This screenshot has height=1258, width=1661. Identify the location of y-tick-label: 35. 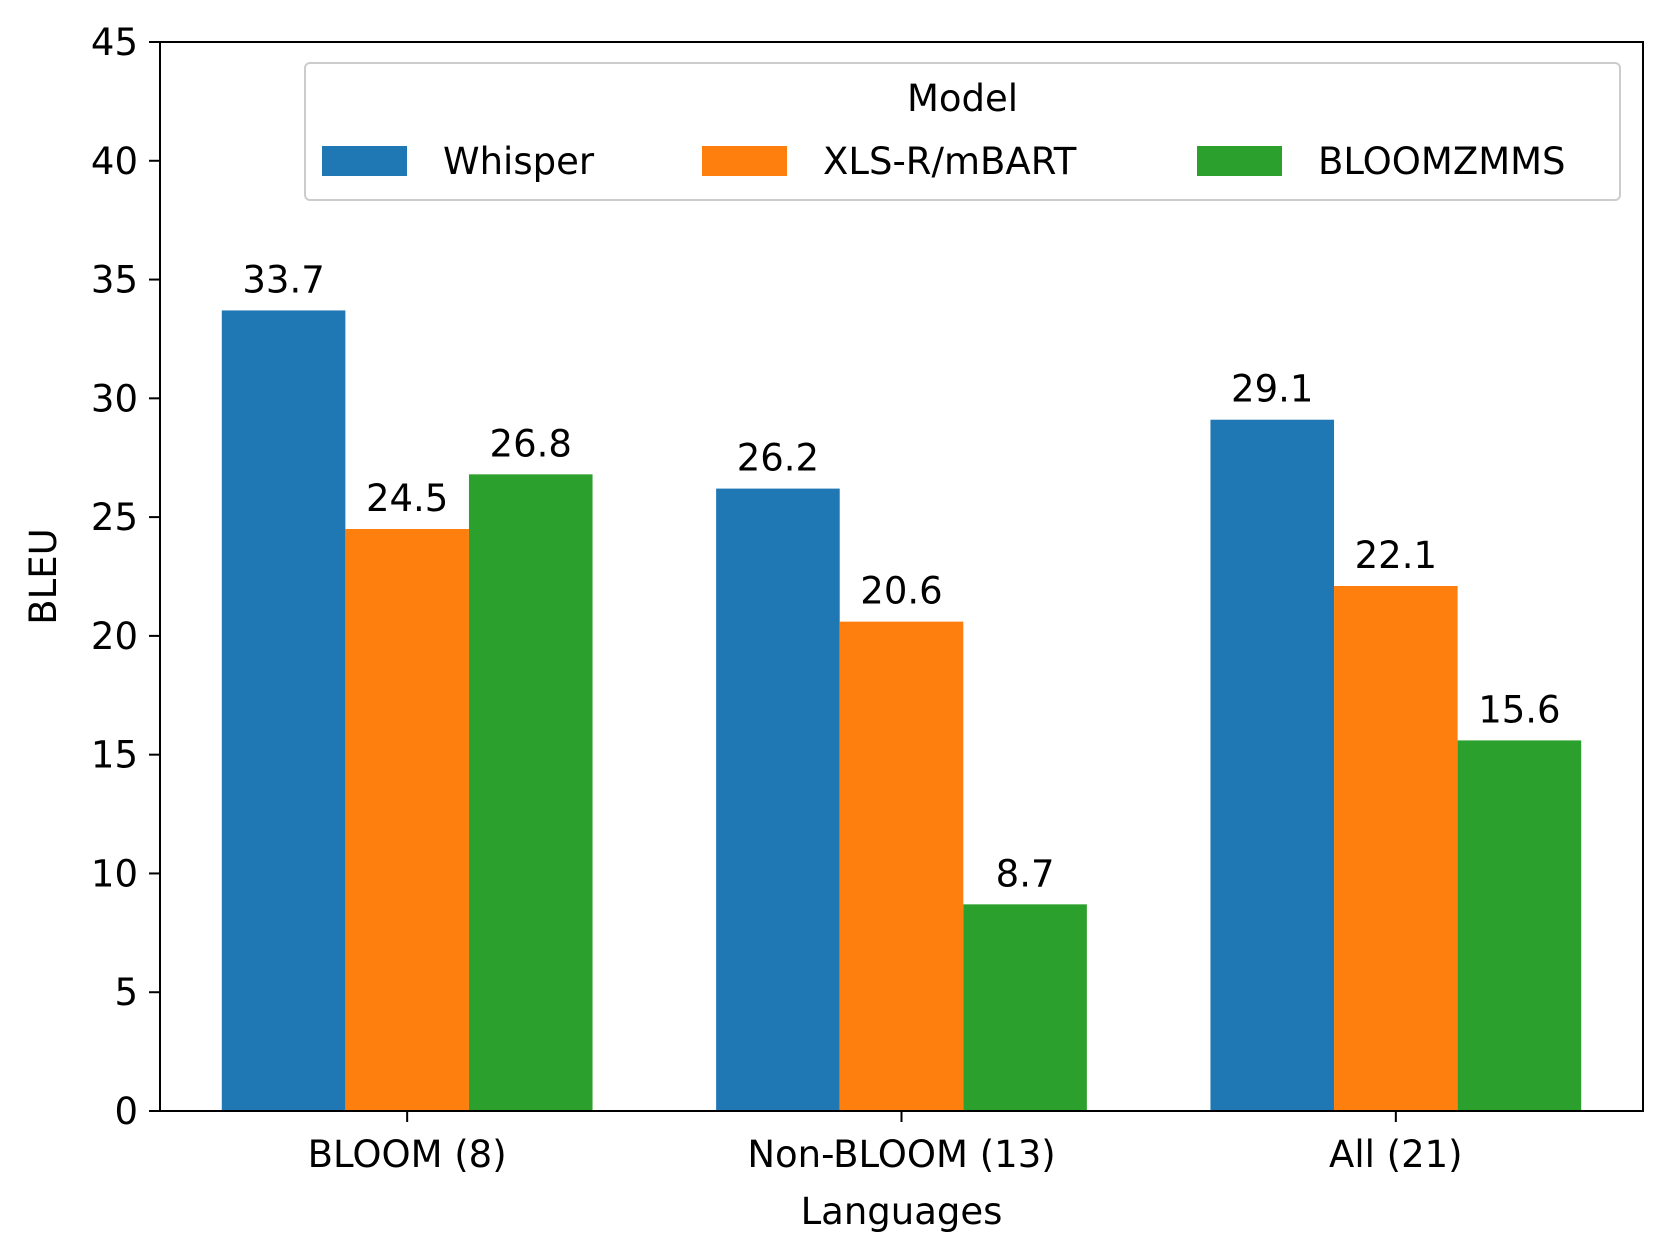
(114, 280).